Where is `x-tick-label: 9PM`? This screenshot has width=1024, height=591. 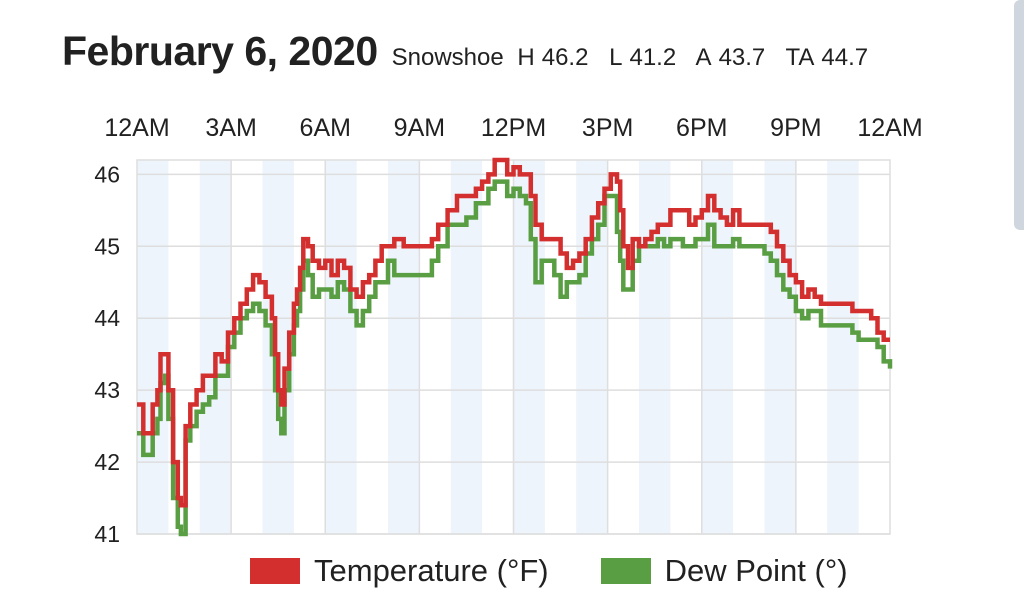 x-tick-label: 9PM is located at coordinates (795, 128).